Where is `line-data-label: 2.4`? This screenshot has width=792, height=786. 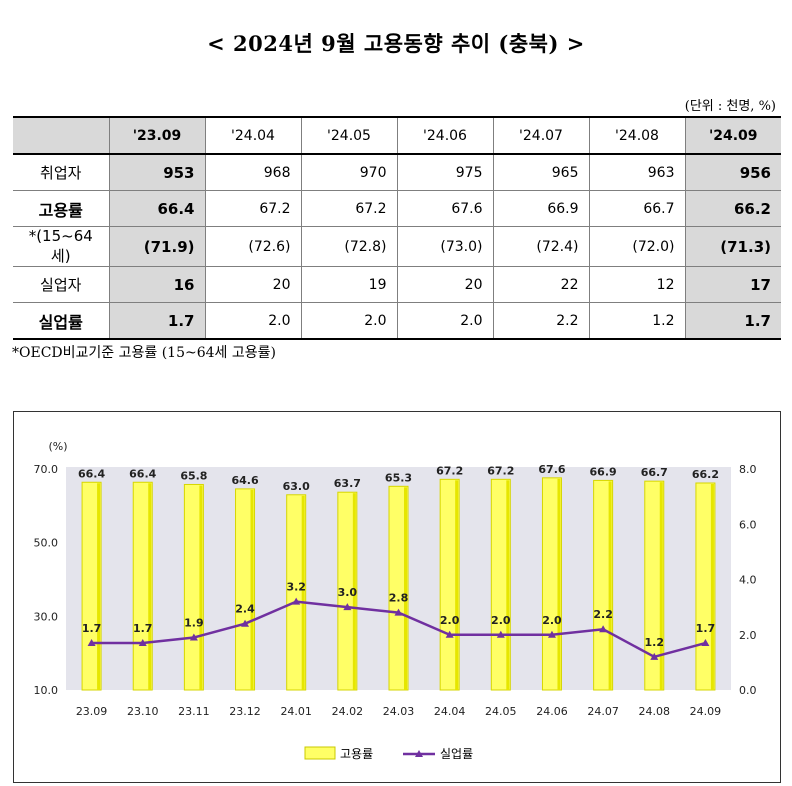
line-data-label: 2.4 is located at coordinates (245, 609).